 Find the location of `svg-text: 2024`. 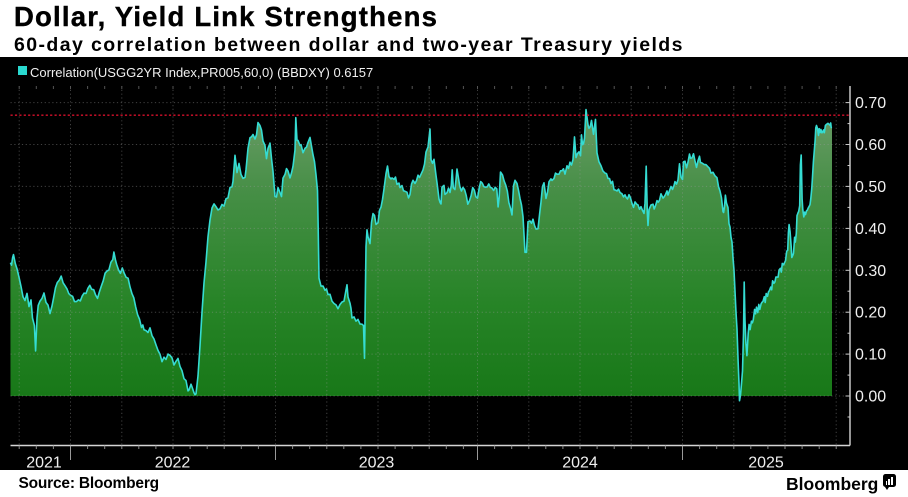

svg-text: 2024 is located at coordinates (580, 463).